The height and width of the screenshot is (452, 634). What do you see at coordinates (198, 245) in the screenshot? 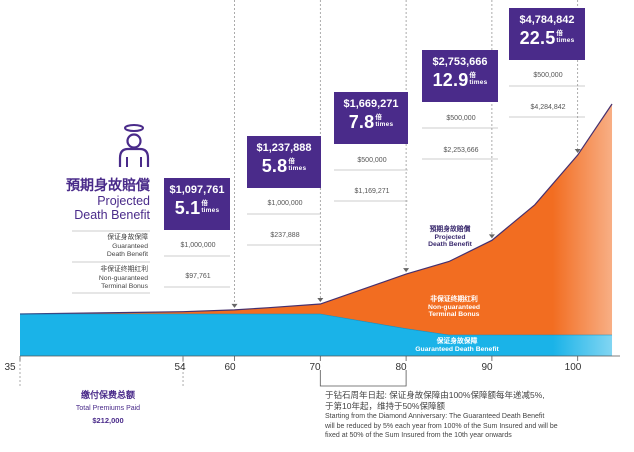
I see `value-guaranteed-60: $1,000,000` at bounding box center [198, 245].